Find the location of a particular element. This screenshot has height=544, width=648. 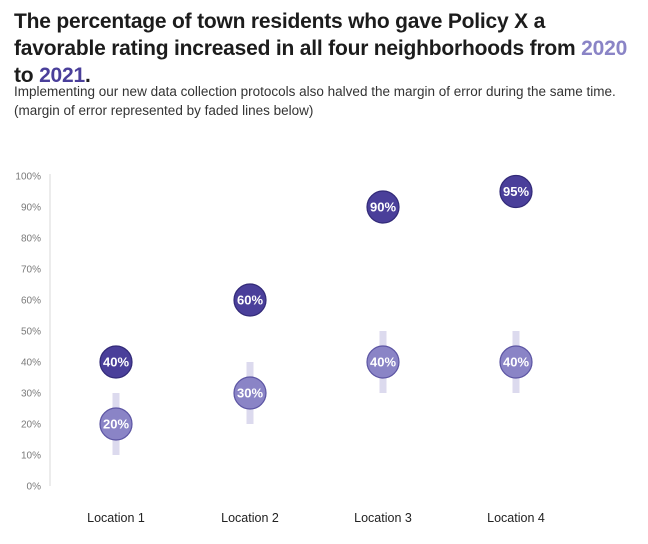

y-tick-label: 100% is located at coordinates (28, 177).